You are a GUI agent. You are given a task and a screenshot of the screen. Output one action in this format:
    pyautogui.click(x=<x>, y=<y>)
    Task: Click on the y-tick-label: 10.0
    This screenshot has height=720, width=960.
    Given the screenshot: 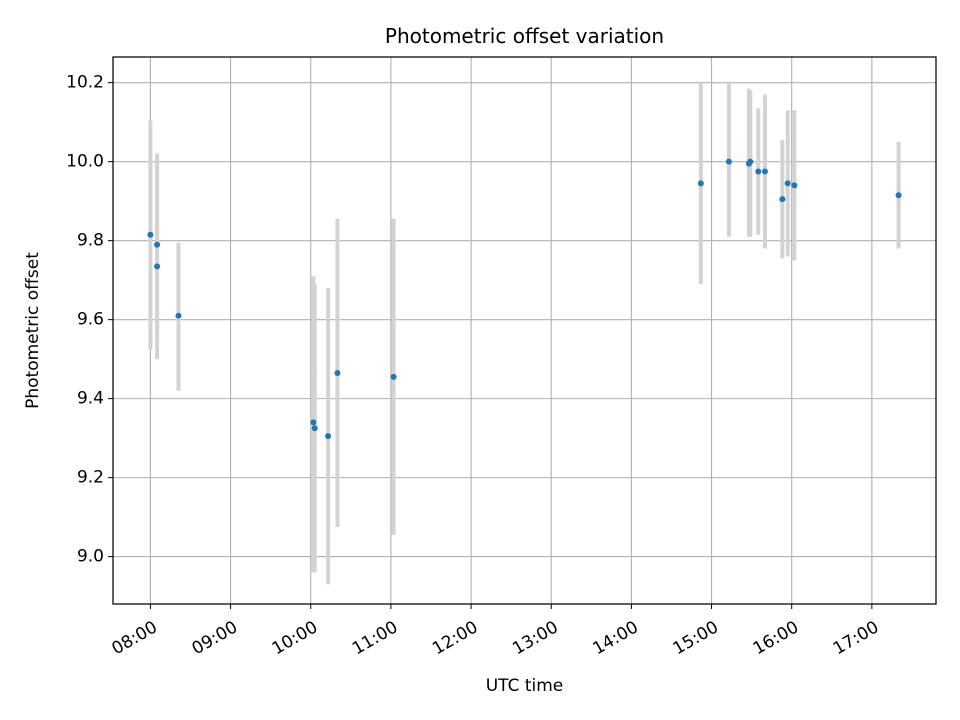 What is the action you would take?
    pyautogui.click(x=85, y=162)
    